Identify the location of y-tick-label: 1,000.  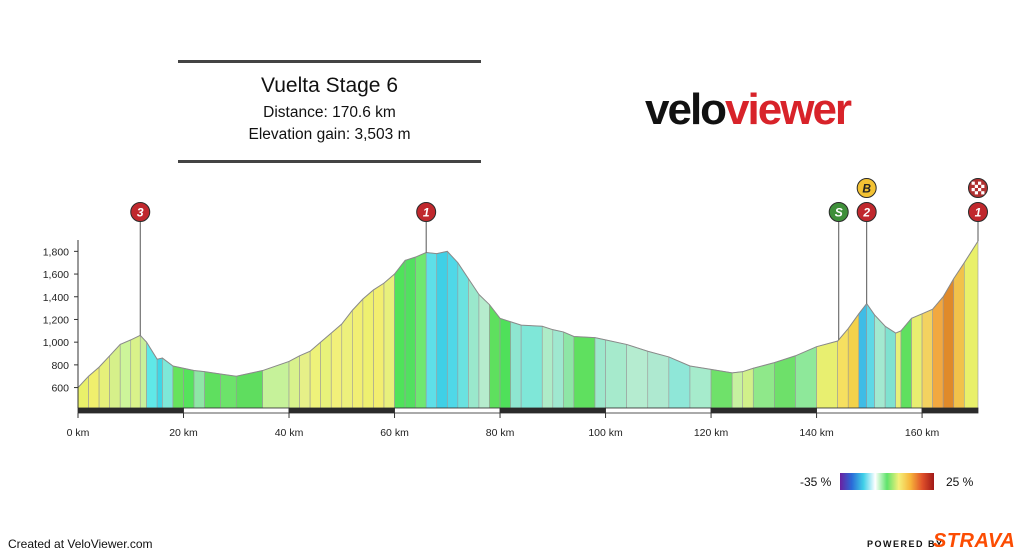
(56, 343).